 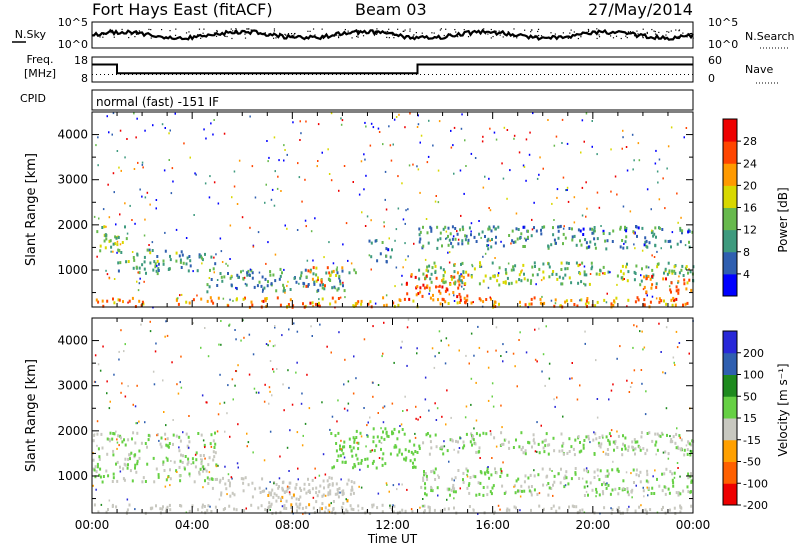 What do you see at coordinates (730, 196) in the screenshot?
I see `power-colorbar-swatch` at bounding box center [730, 196].